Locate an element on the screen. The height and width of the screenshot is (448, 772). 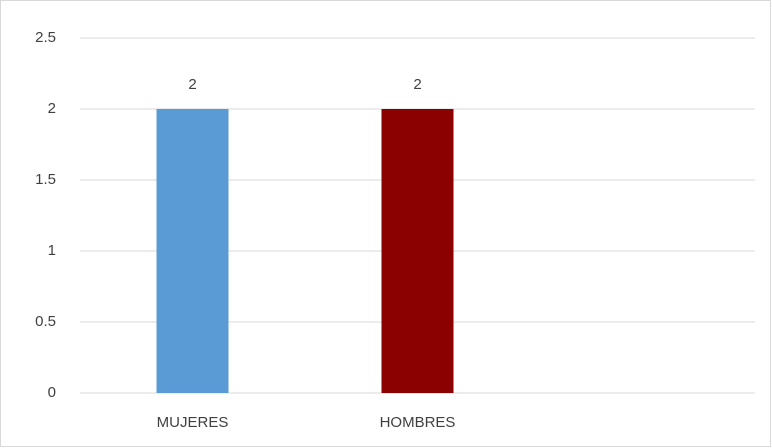
y-tick-label: 0 is located at coordinates (52, 392).